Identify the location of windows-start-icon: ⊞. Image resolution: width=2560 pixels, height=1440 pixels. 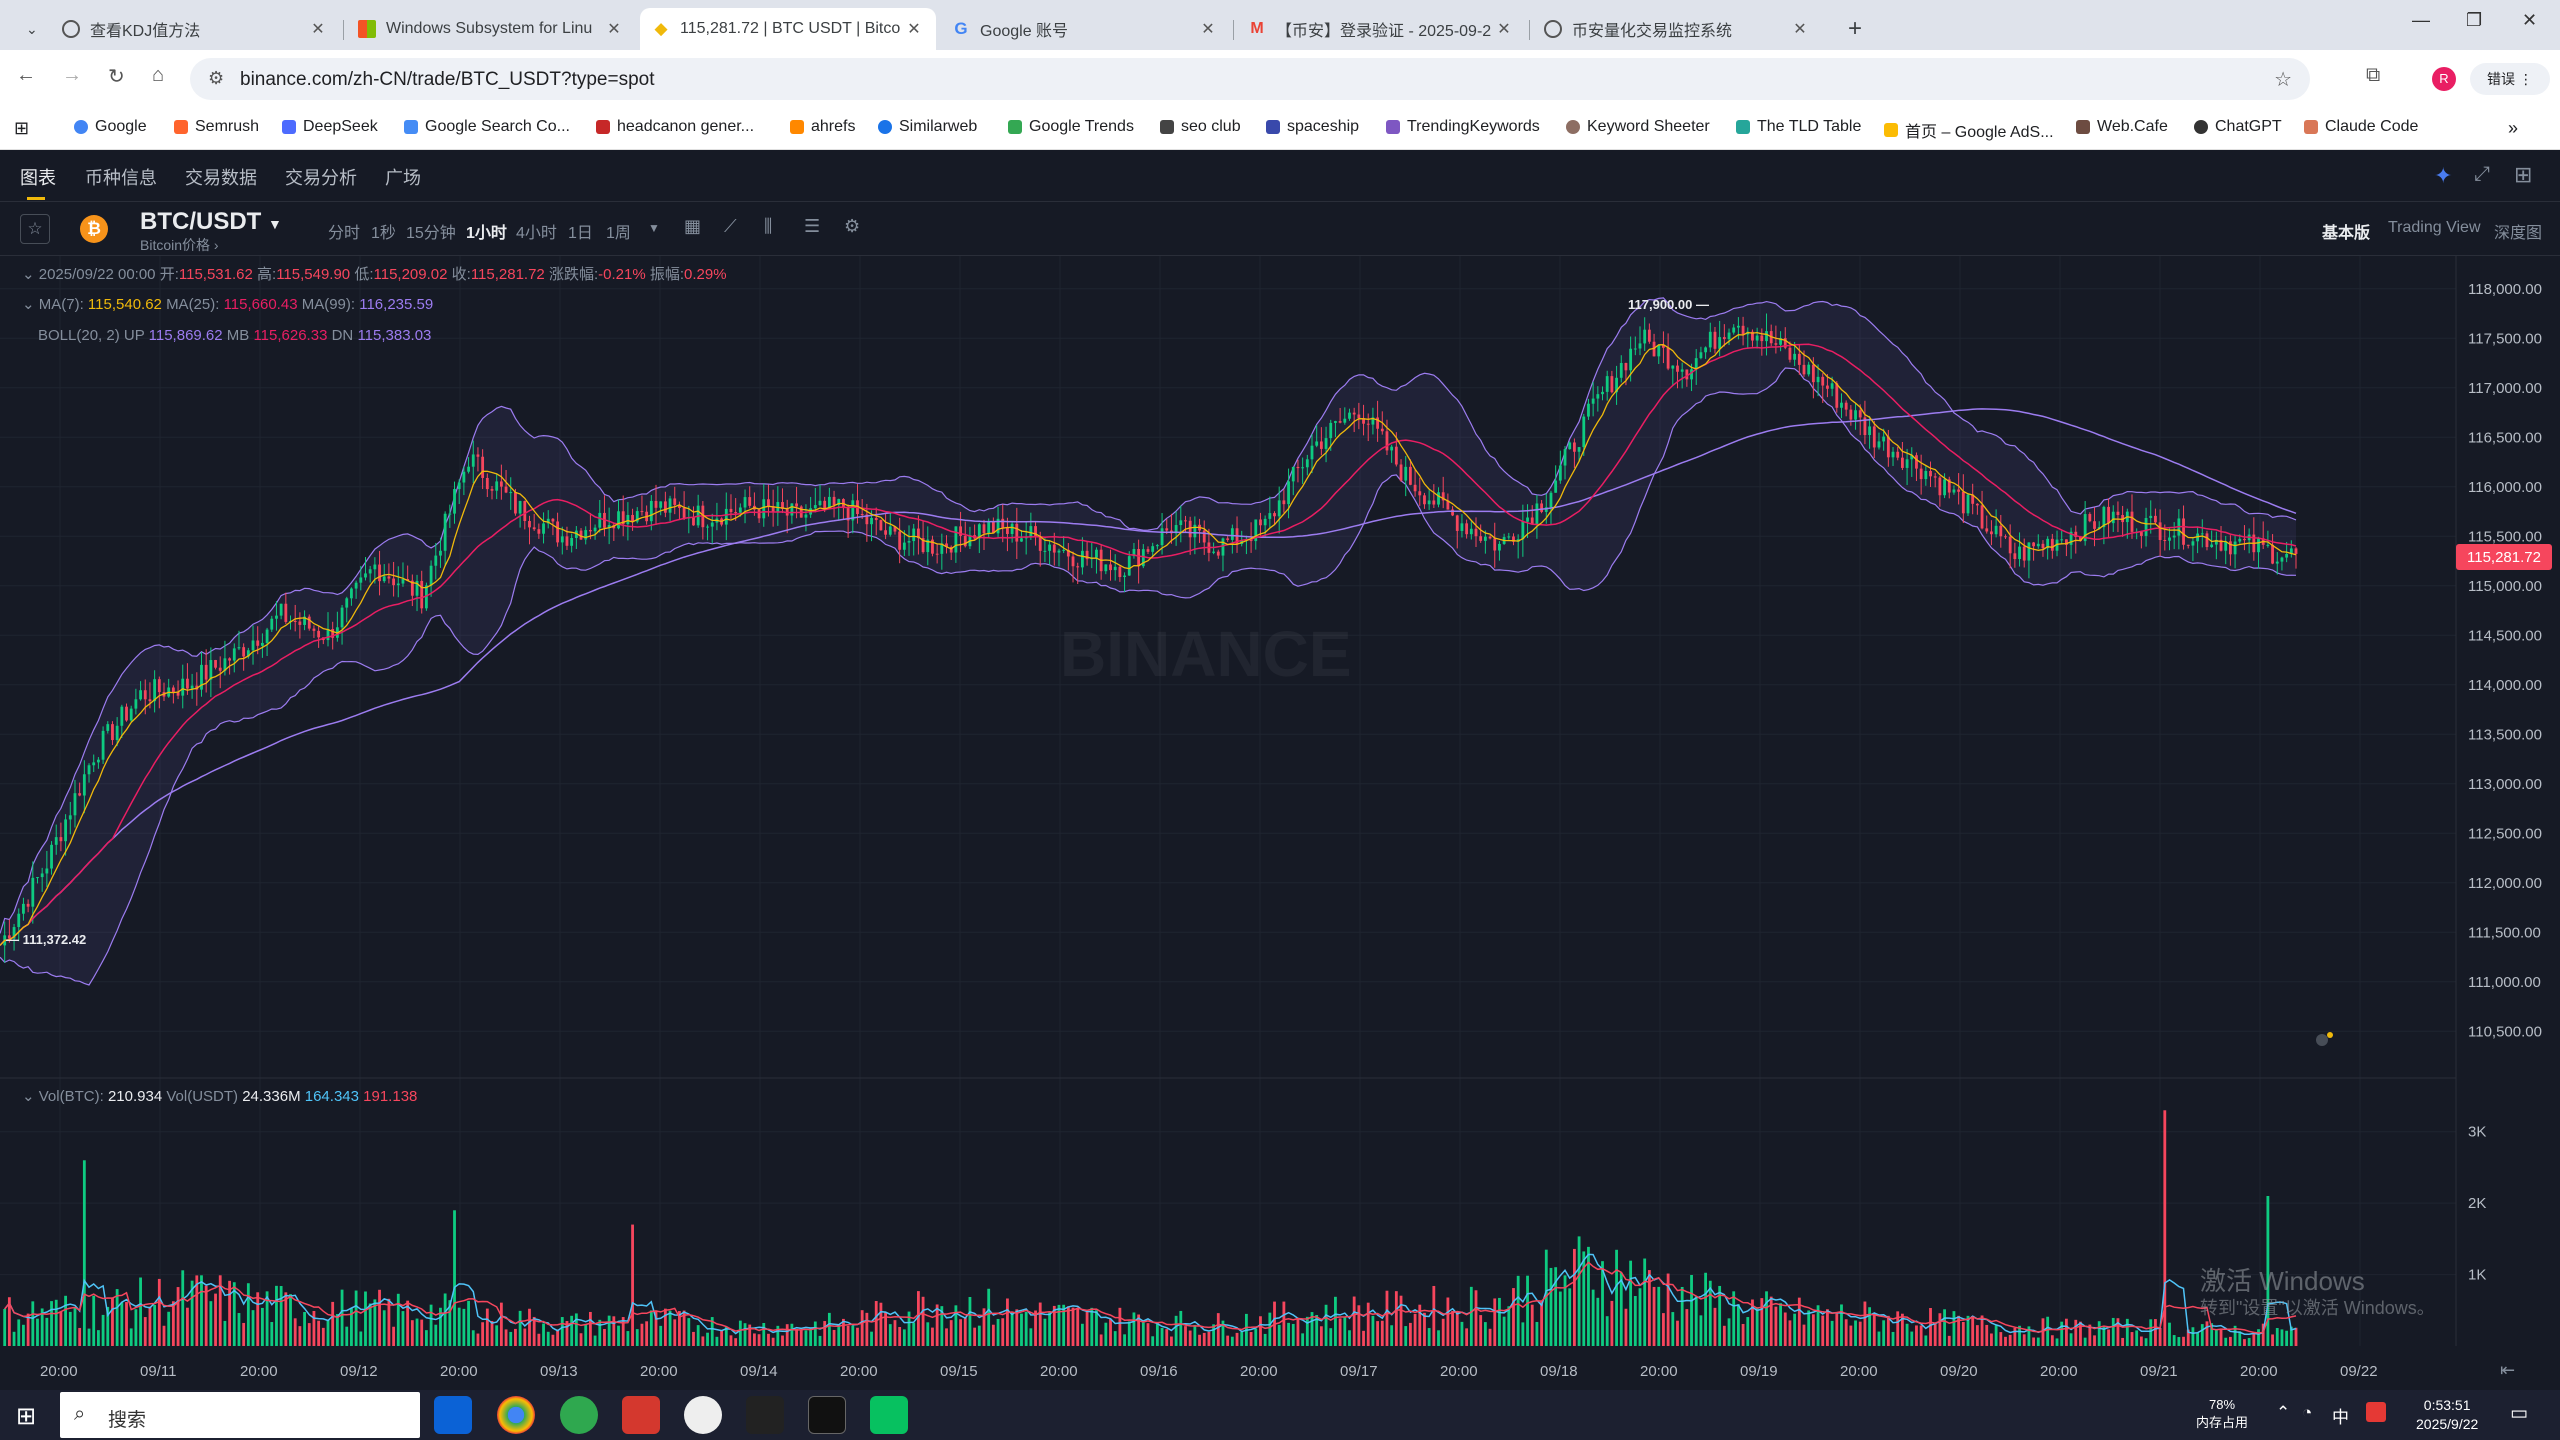
(26, 1416).